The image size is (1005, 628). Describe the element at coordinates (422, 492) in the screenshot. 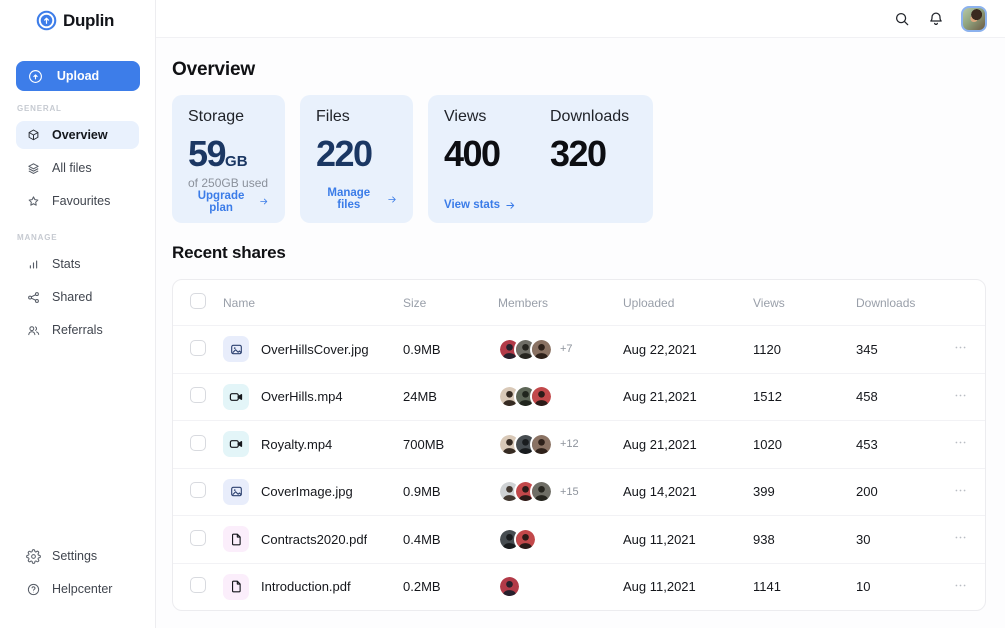

I see `file-size: 0.9MB` at that location.